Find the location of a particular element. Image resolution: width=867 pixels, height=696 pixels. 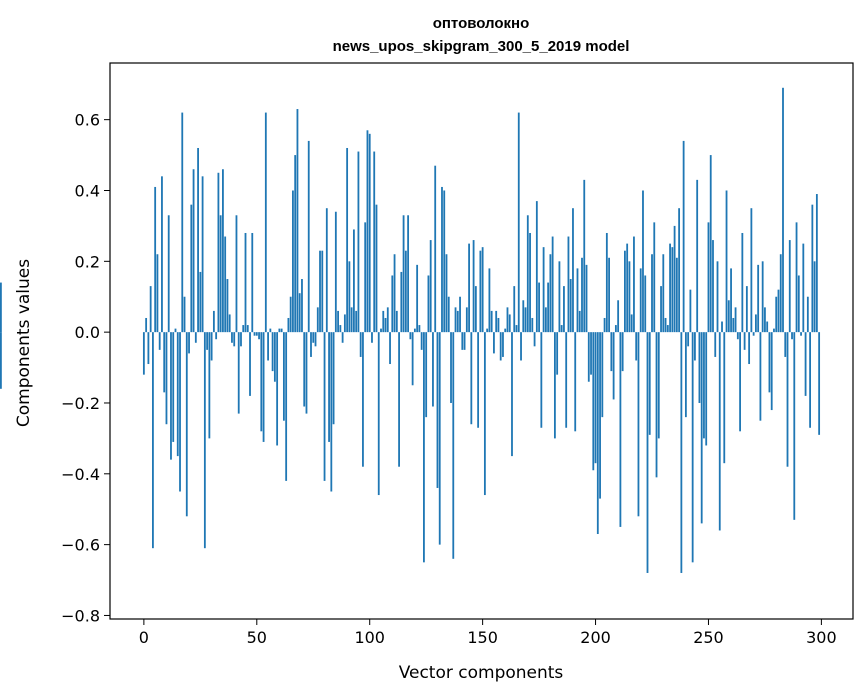

chart-title-line-2: news_upos_skipgram_300_5_2019 model is located at coordinates (481, 46).